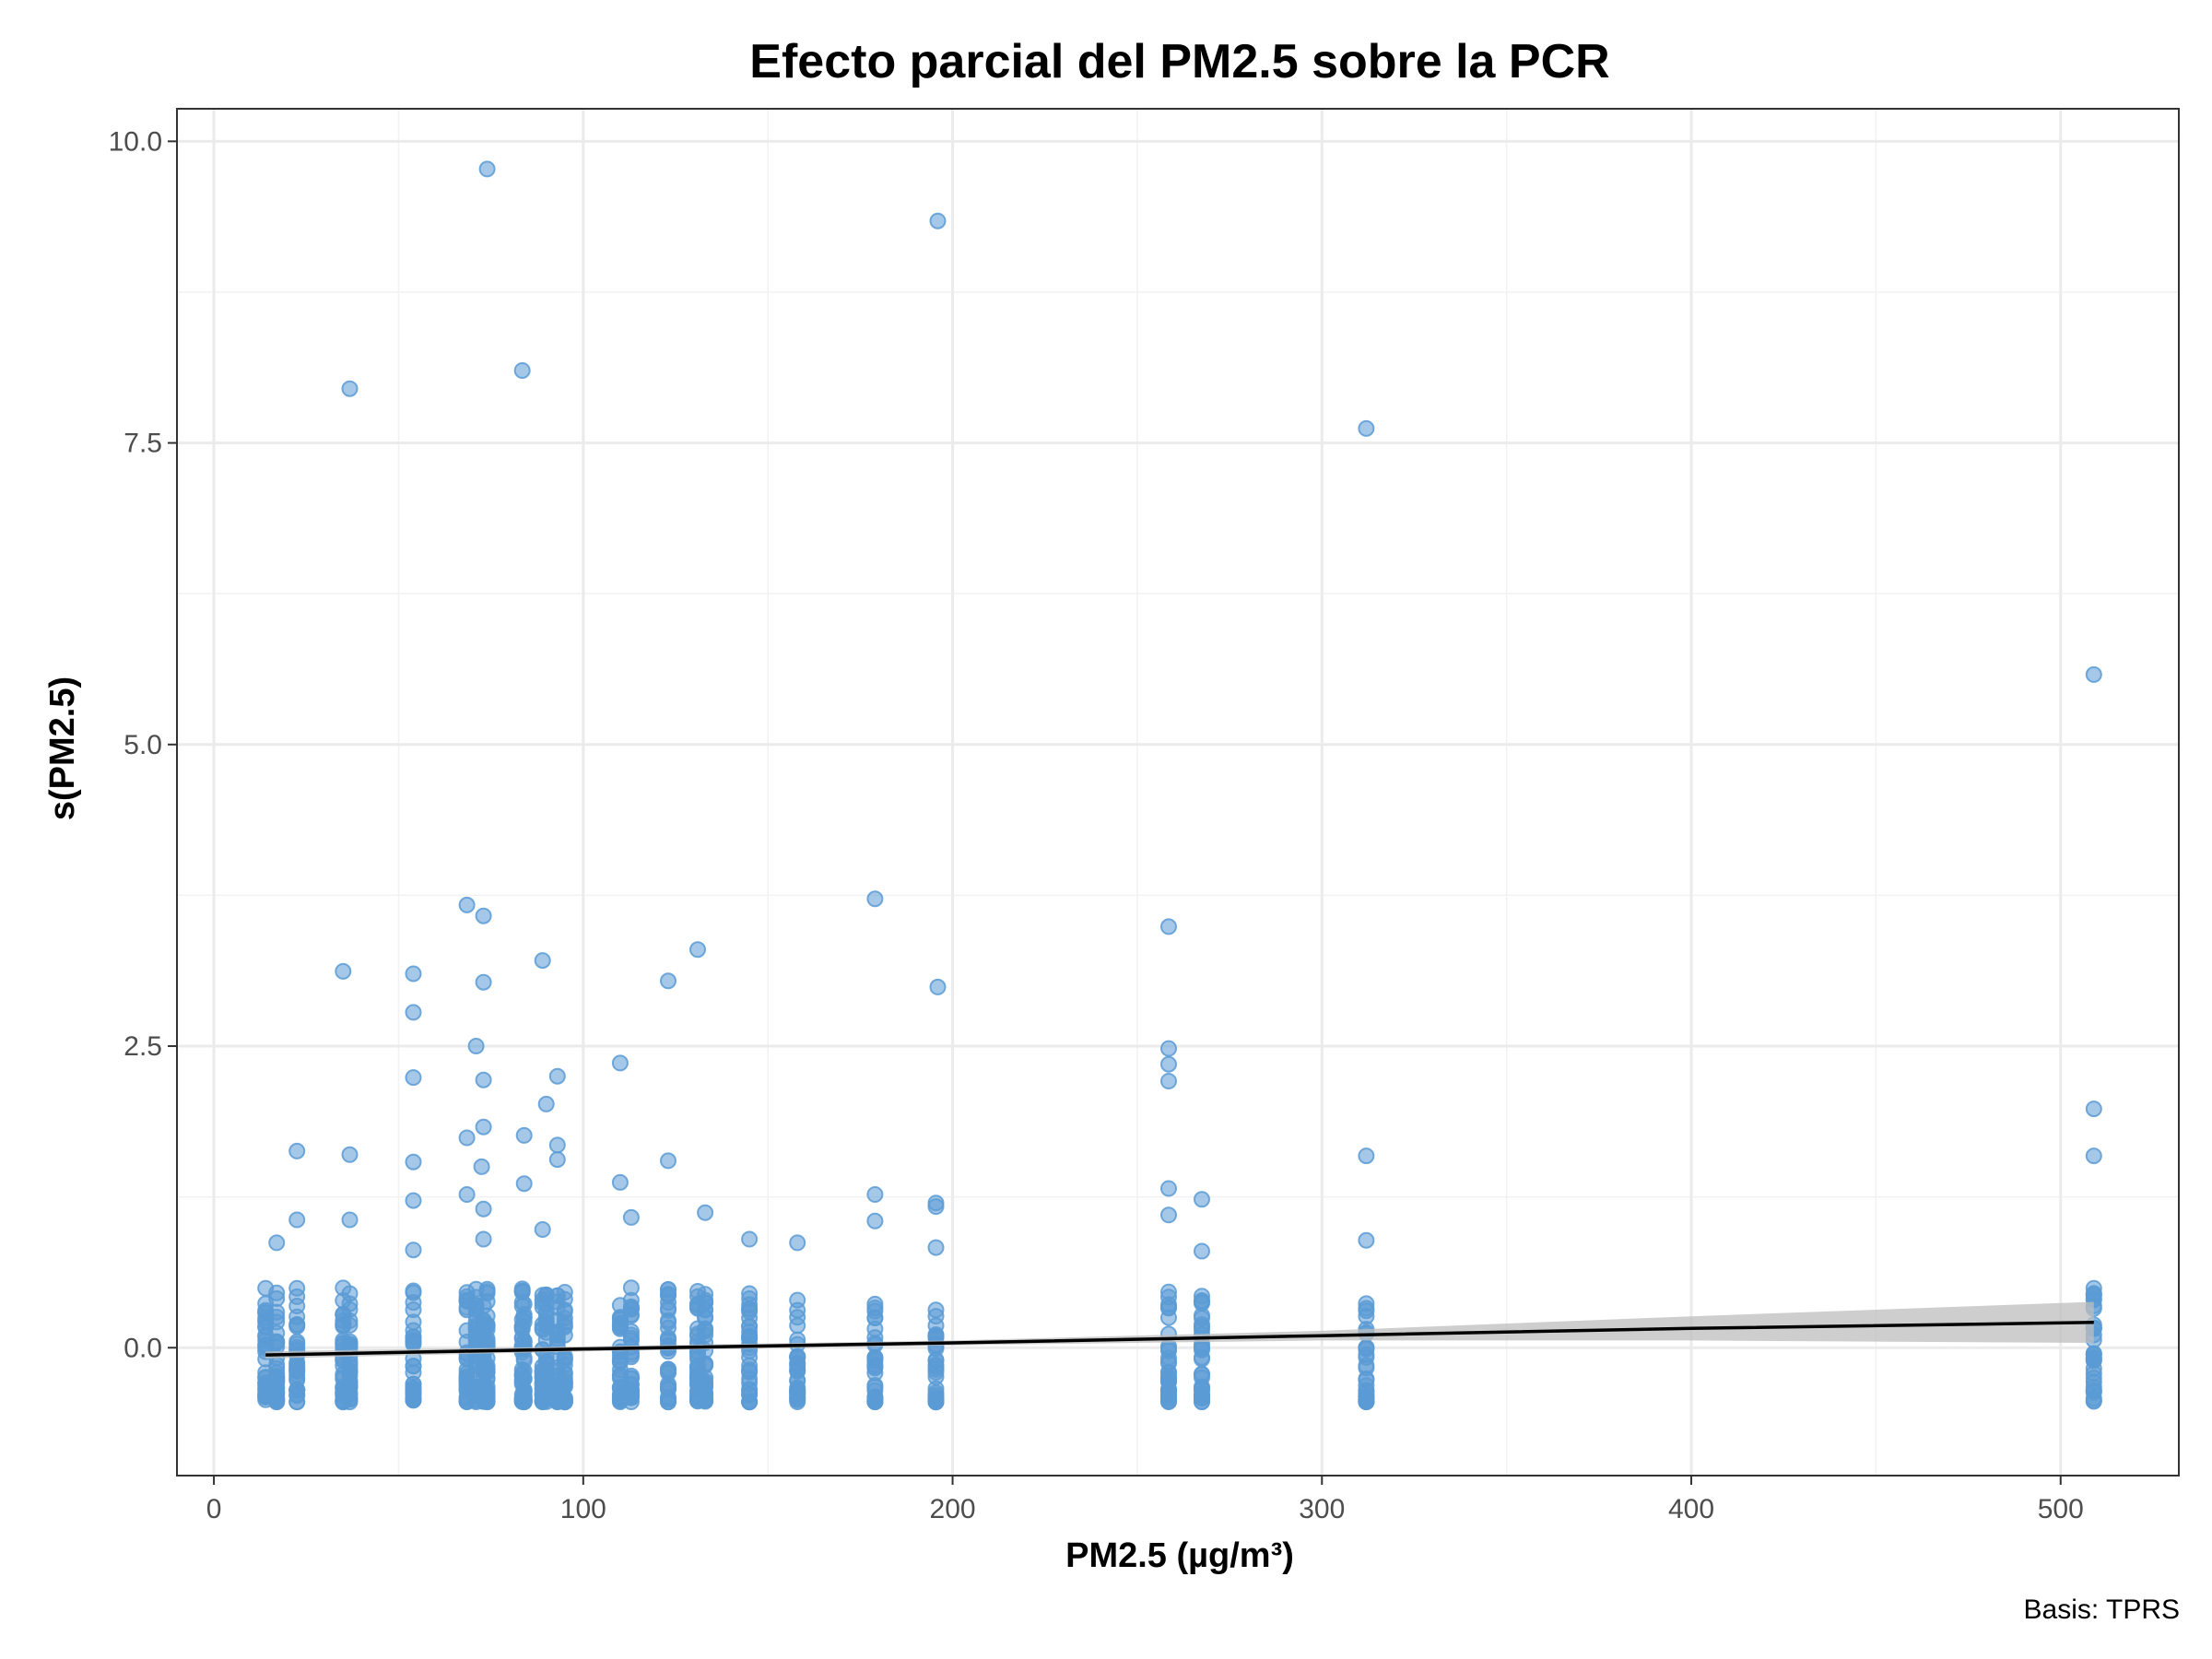  What do you see at coordinates (1179, 1339) in the screenshot?
I see `smooth-line` at bounding box center [1179, 1339].